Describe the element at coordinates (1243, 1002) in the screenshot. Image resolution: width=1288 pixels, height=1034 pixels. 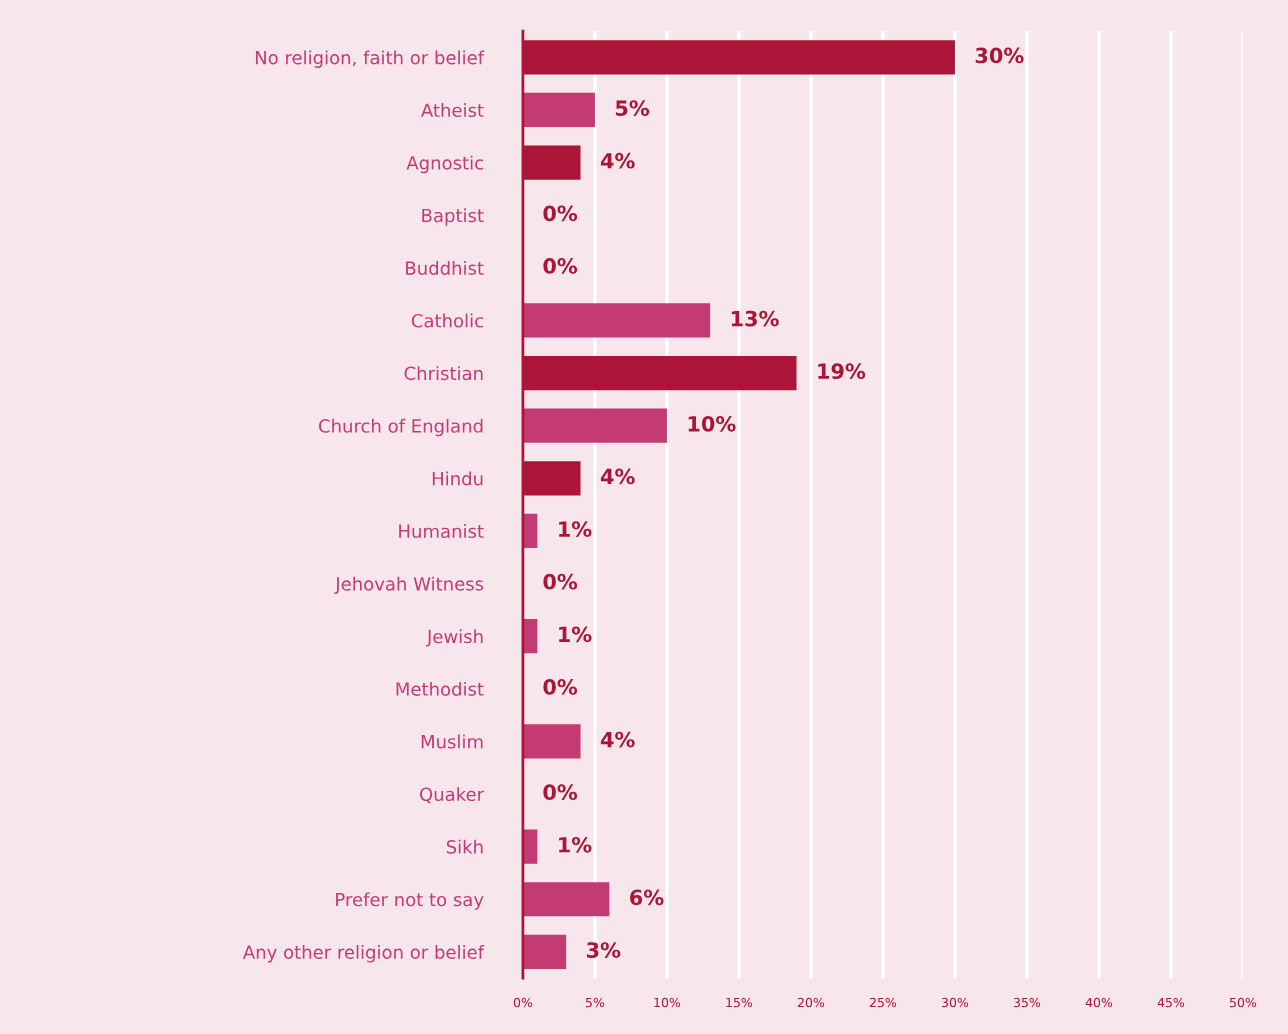
I see `x-tick-label: 50%` at that location.